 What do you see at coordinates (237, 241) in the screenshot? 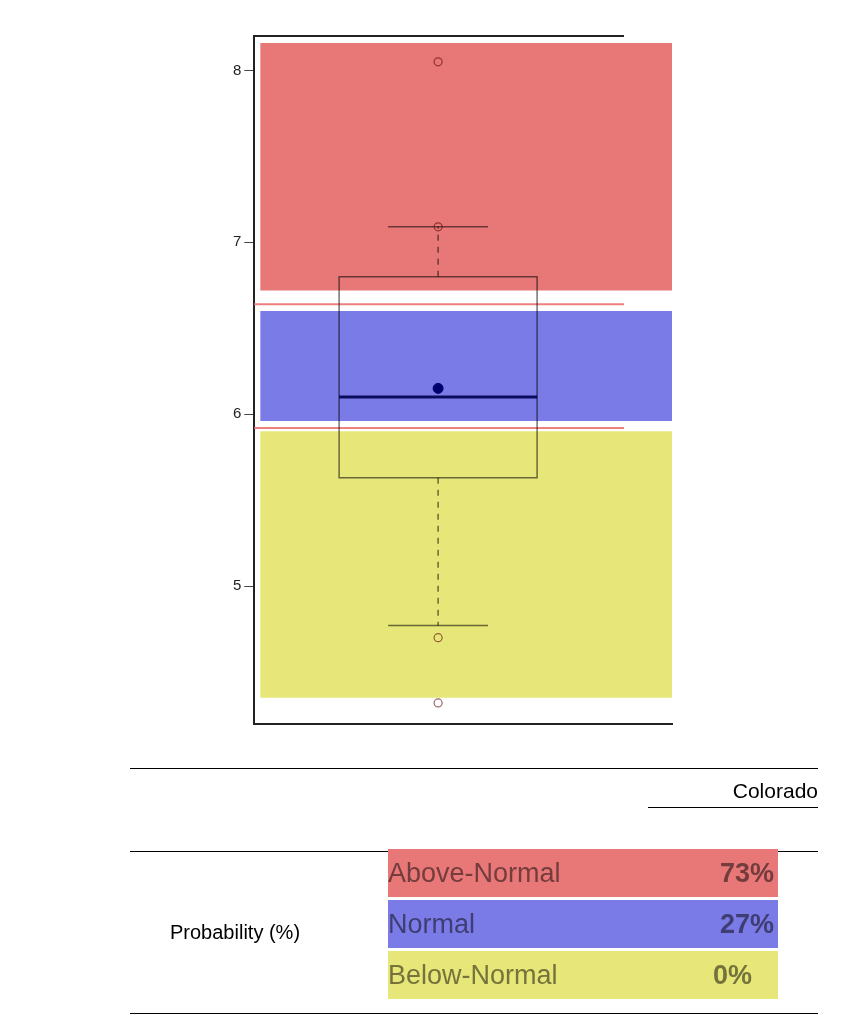
I see `y-tick-label: 7` at bounding box center [237, 241].